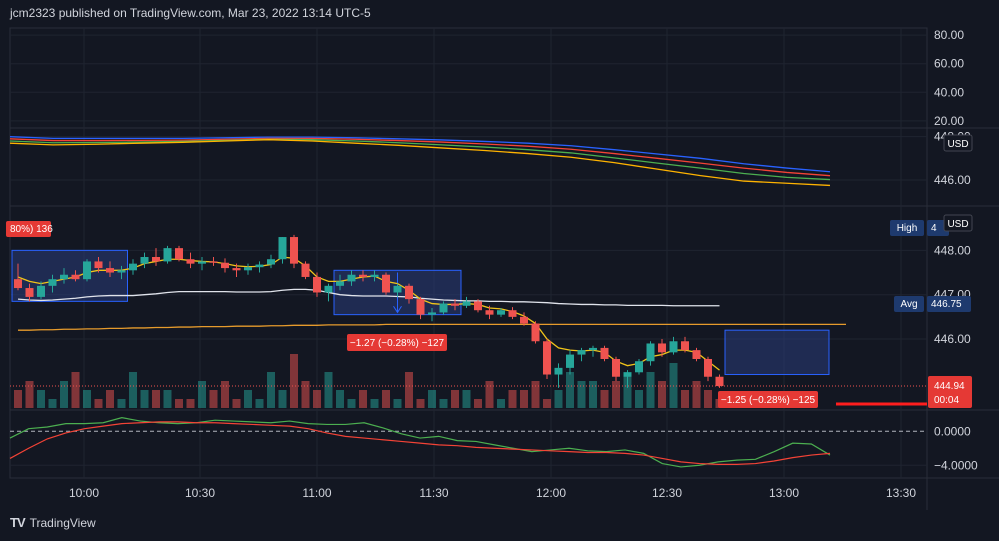 The width and height of the screenshot is (999, 541). What do you see at coordinates (28, 229) in the screenshot?
I see `top-left-badge` at bounding box center [28, 229].